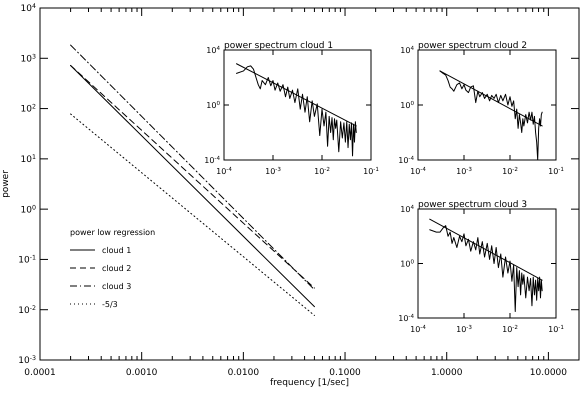  What do you see at coordinates (28, 109) in the screenshot?
I see `y-tick-label: 10$^{2}$` at bounding box center [28, 109].